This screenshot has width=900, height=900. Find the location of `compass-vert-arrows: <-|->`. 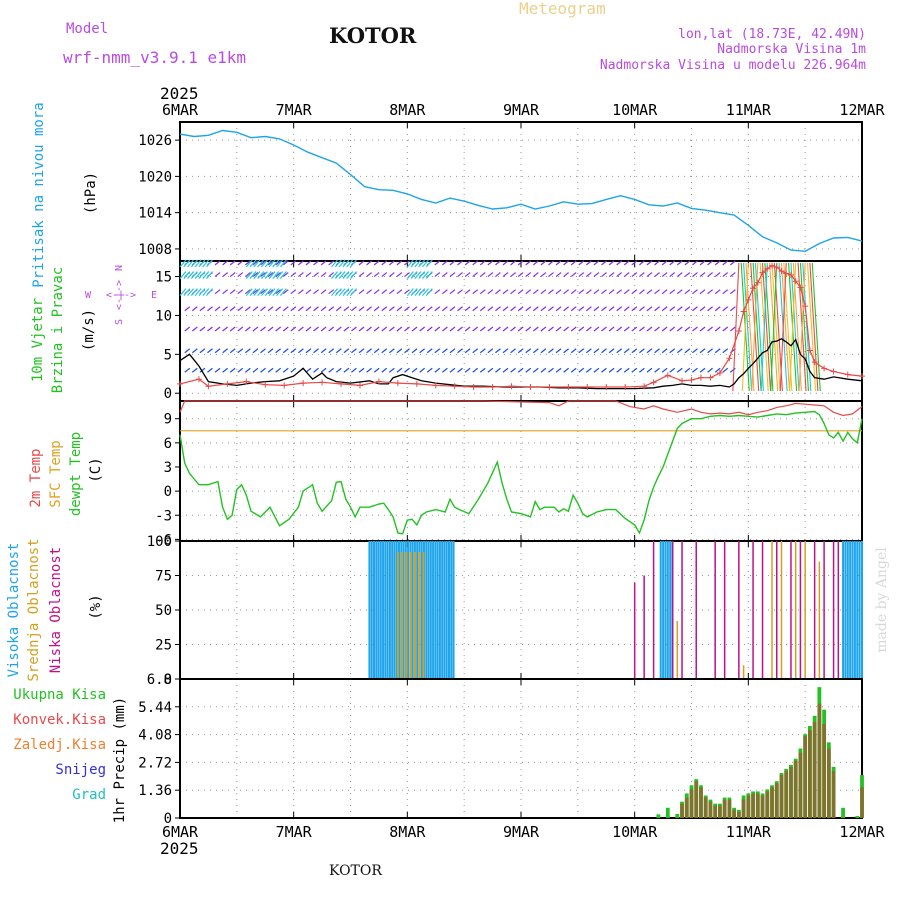

compass-vert-arrows: <-|-> is located at coordinates (119, 295).